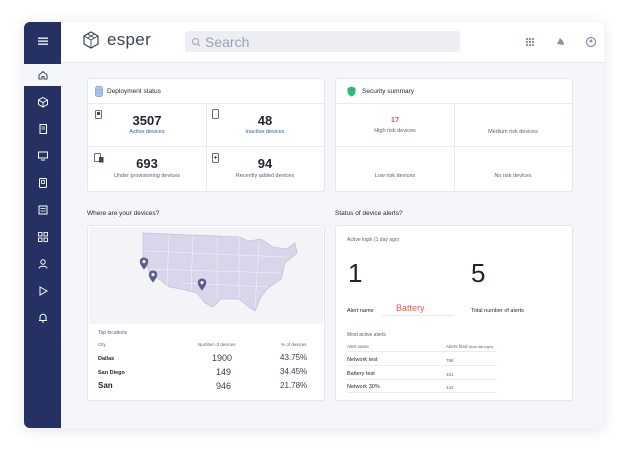  What do you see at coordinates (366, 335) in the screenshot?
I see `most-active-title: Most active alerts` at bounding box center [366, 335].